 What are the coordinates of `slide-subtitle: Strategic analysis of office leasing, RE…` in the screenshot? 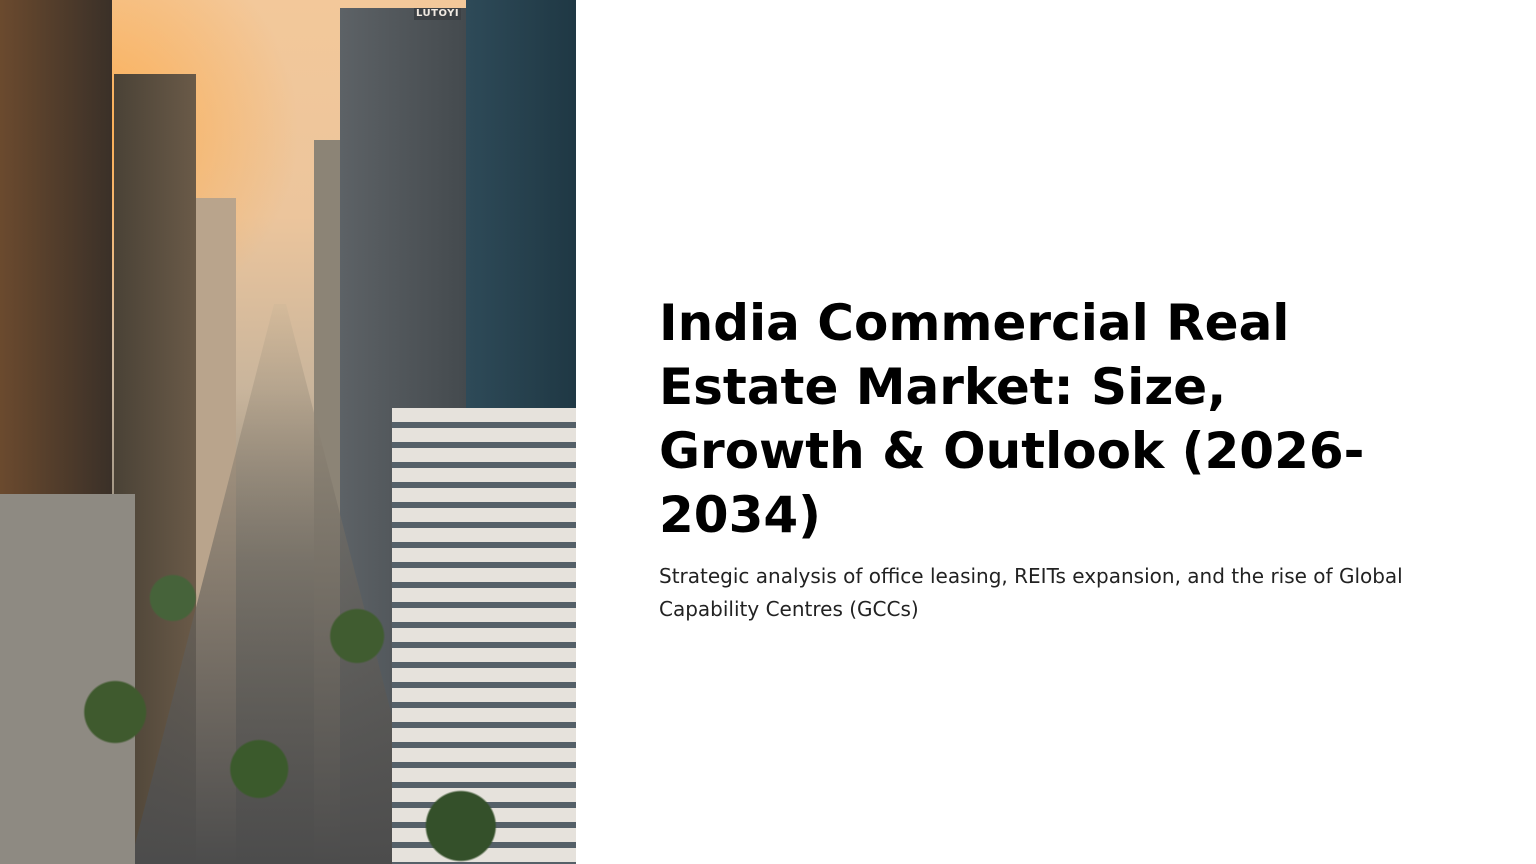 It's located at (1031, 592).